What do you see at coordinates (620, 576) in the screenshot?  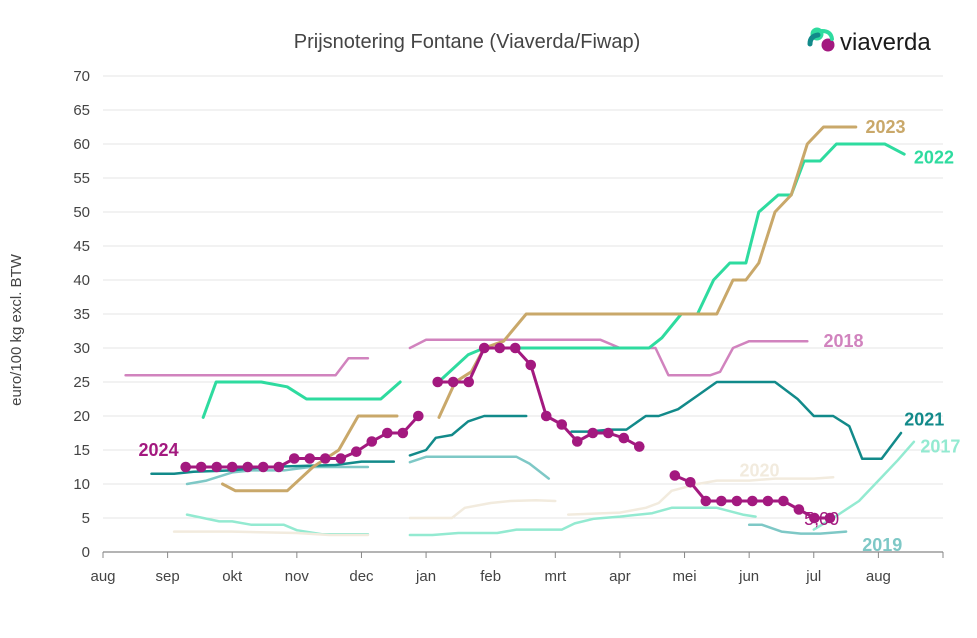 I see `x-tick-apr-8: apr` at bounding box center [620, 576].